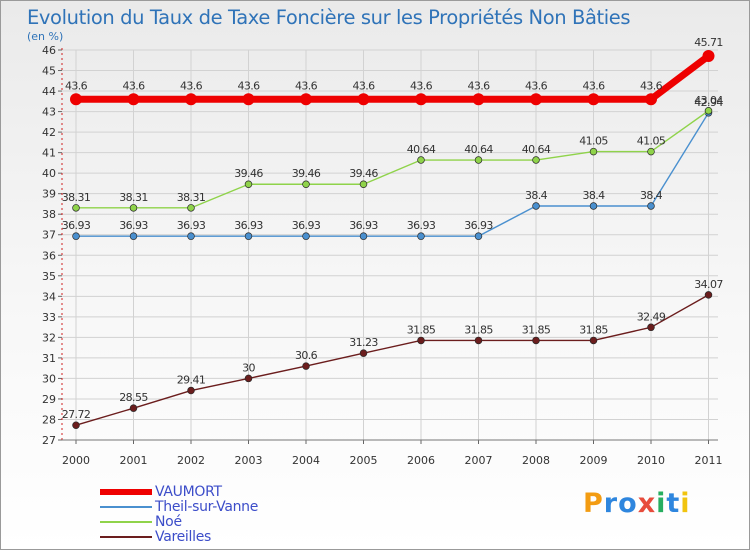 The width and height of the screenshot is (750, 550). Describe the element at coordinates (133, 397) in the screenshot. I see `data-label-vareilles: 28.55` at that location.